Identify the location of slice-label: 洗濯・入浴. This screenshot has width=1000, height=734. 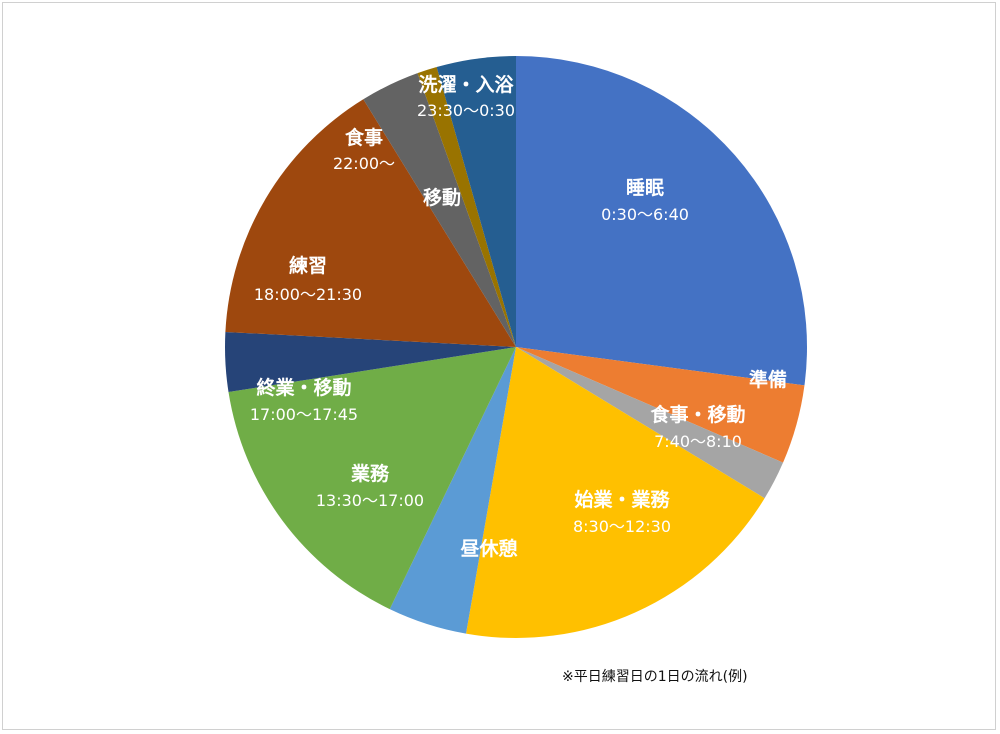
(466, 84).